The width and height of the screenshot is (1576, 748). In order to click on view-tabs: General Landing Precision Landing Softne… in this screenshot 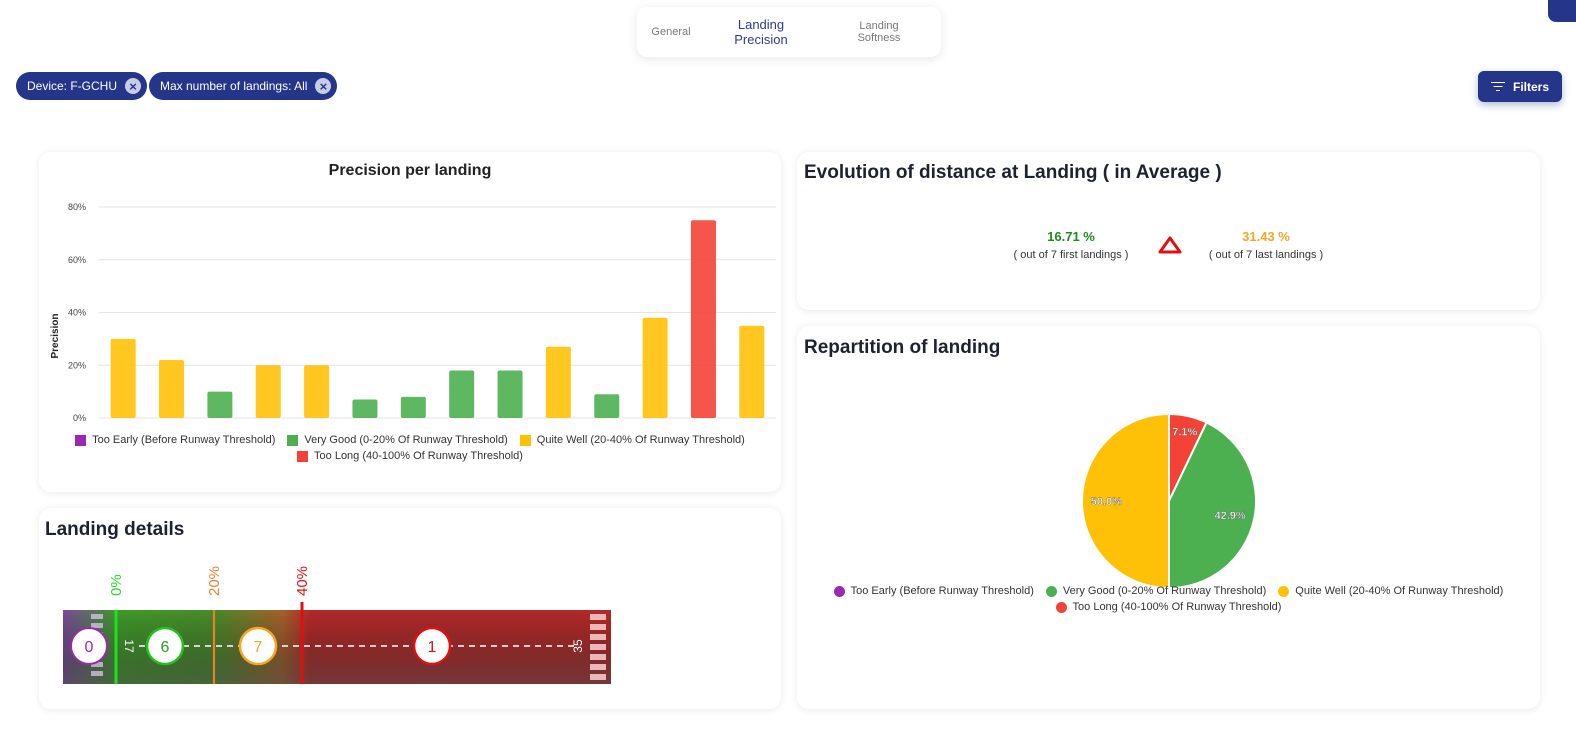, I will do `click(789, 32)`.